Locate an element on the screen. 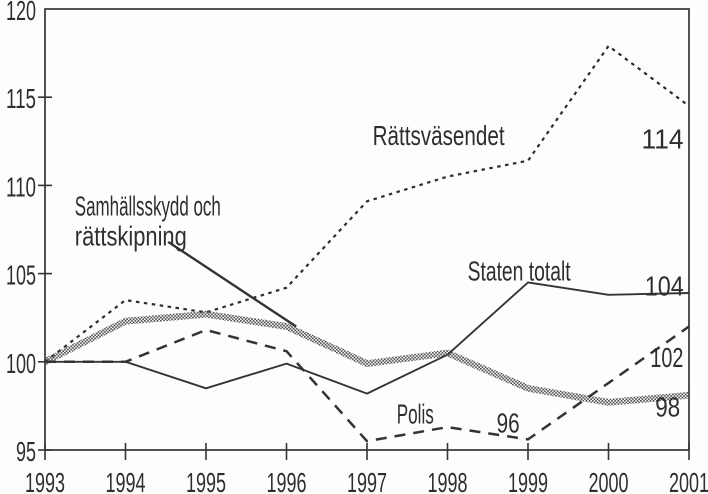 This screenshot has height=494, width=708. annotation-samhallsskydd-label-line2: rättskipning is located at coordinates (131, 235).